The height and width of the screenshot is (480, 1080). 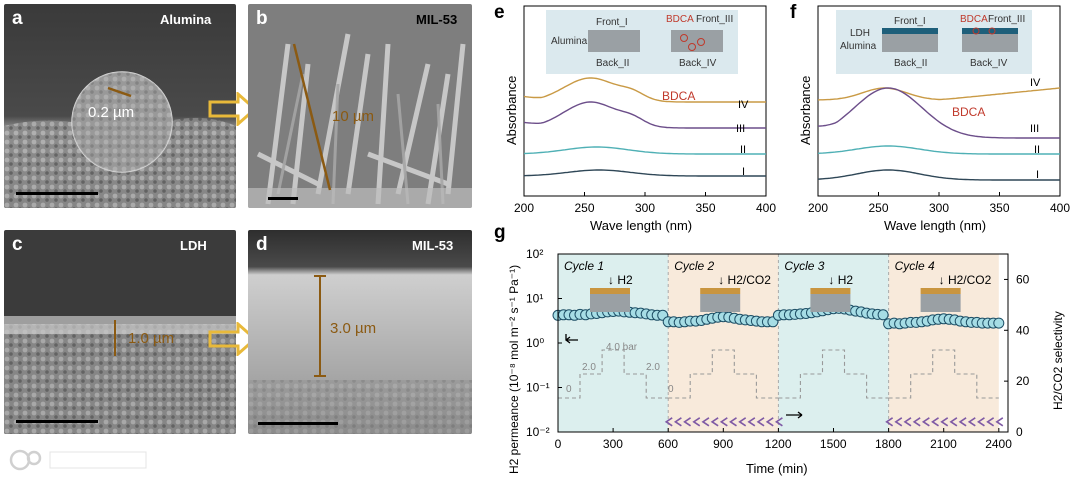 I want to click on panel-g-ytick-right-label: 40, so click(x=1023, y=330).